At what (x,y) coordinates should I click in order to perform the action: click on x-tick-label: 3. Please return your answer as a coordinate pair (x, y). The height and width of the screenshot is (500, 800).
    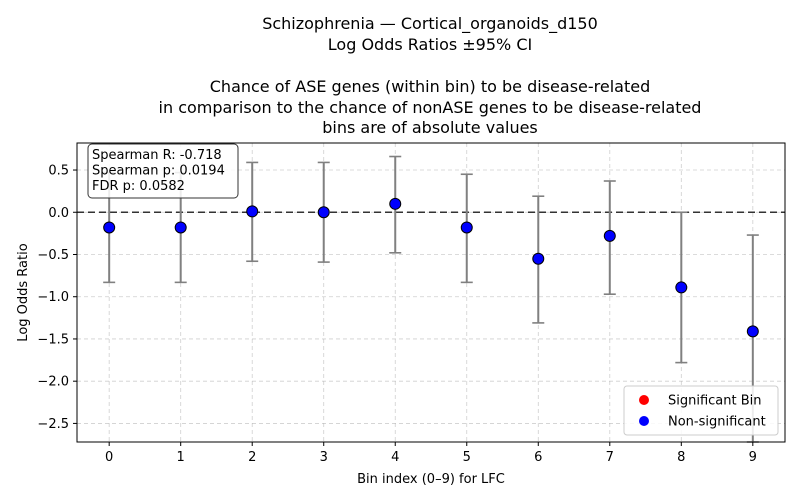
    Looking at the image, I should click on (324, 457).